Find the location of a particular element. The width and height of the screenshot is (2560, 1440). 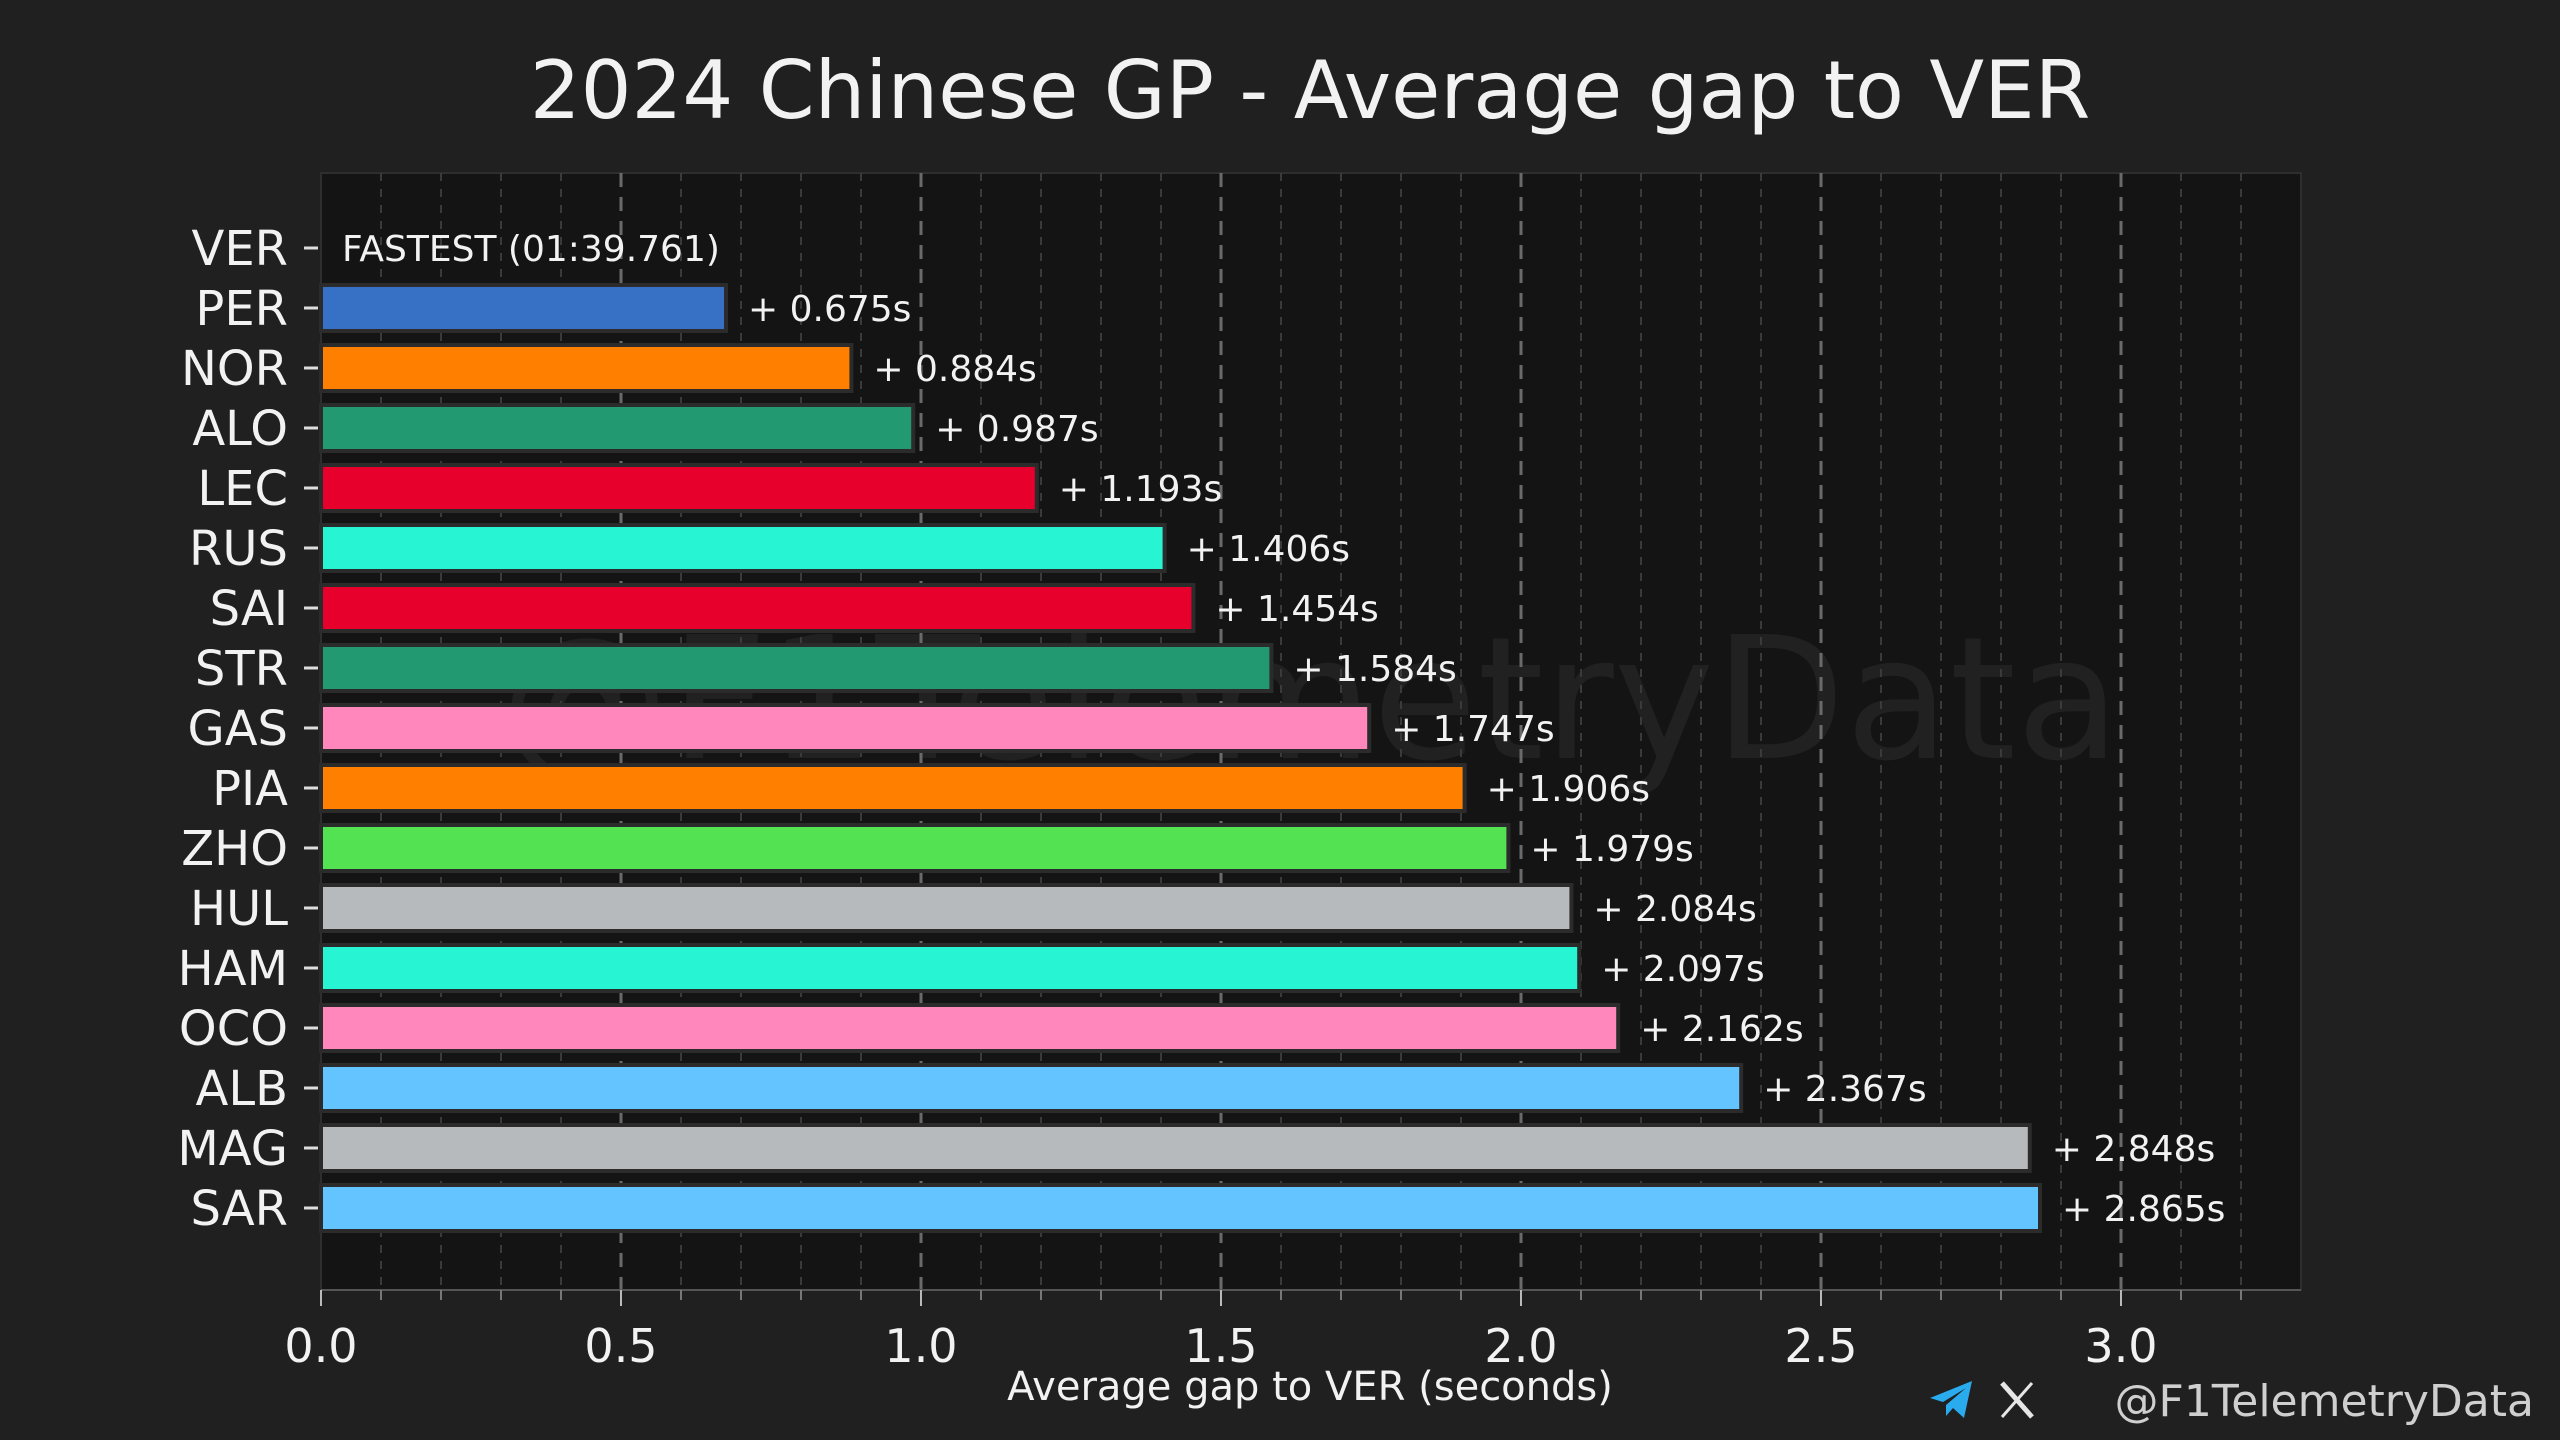

y-tick-label: SAR is located at coordinates (239, 1209).